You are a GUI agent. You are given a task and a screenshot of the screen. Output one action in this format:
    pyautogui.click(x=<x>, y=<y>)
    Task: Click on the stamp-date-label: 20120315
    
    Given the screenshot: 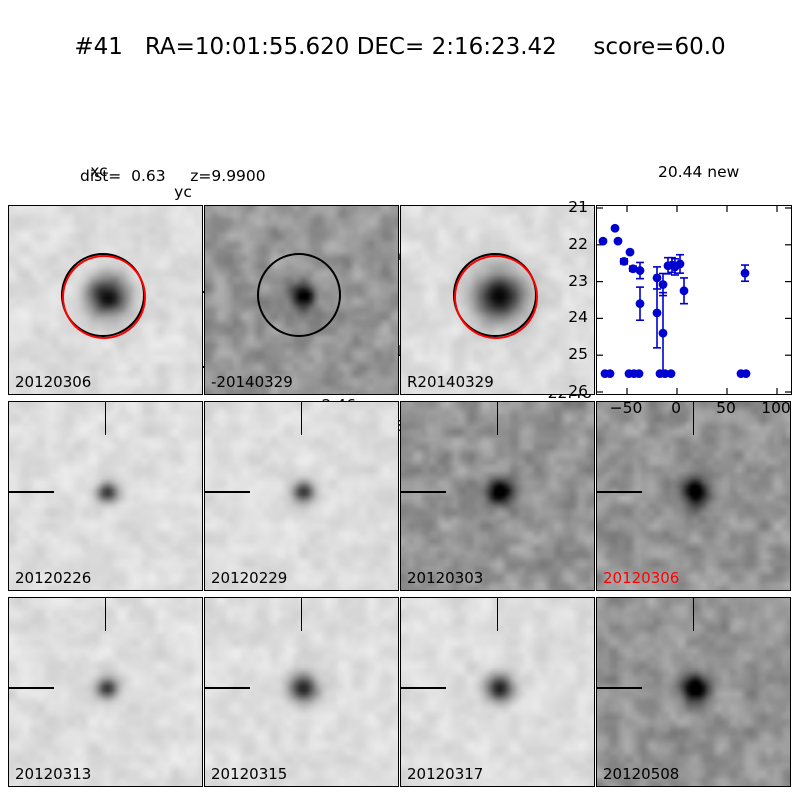 What is the action you would take?
    pyautogui.click(x=249, y=774)
    